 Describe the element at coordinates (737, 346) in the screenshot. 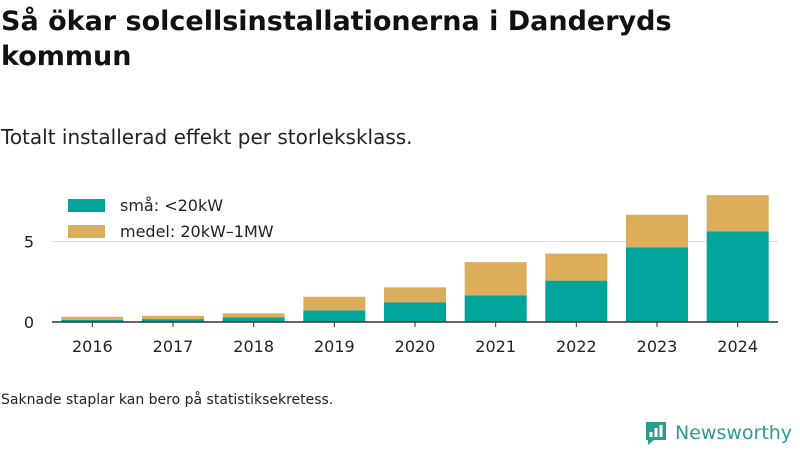

I see `x-tick-label: 2024` at that location.